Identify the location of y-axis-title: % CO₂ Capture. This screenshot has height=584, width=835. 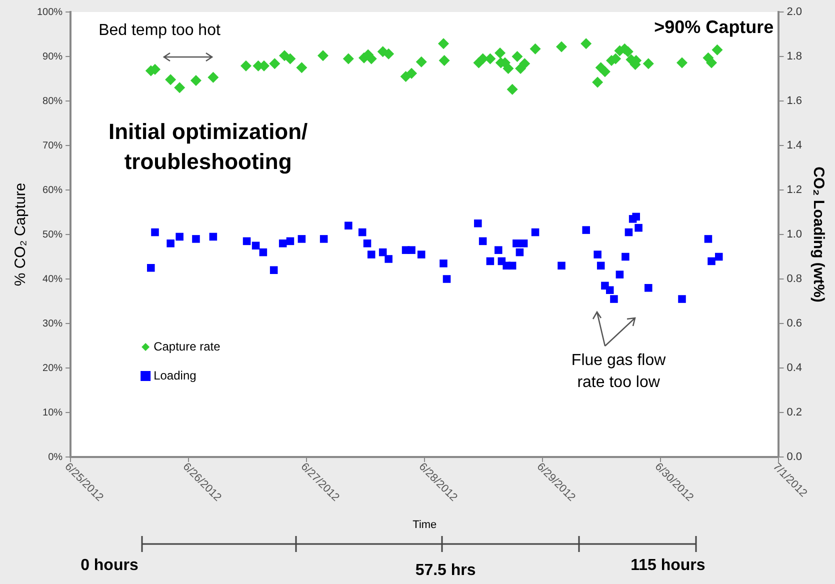
(21, 234).